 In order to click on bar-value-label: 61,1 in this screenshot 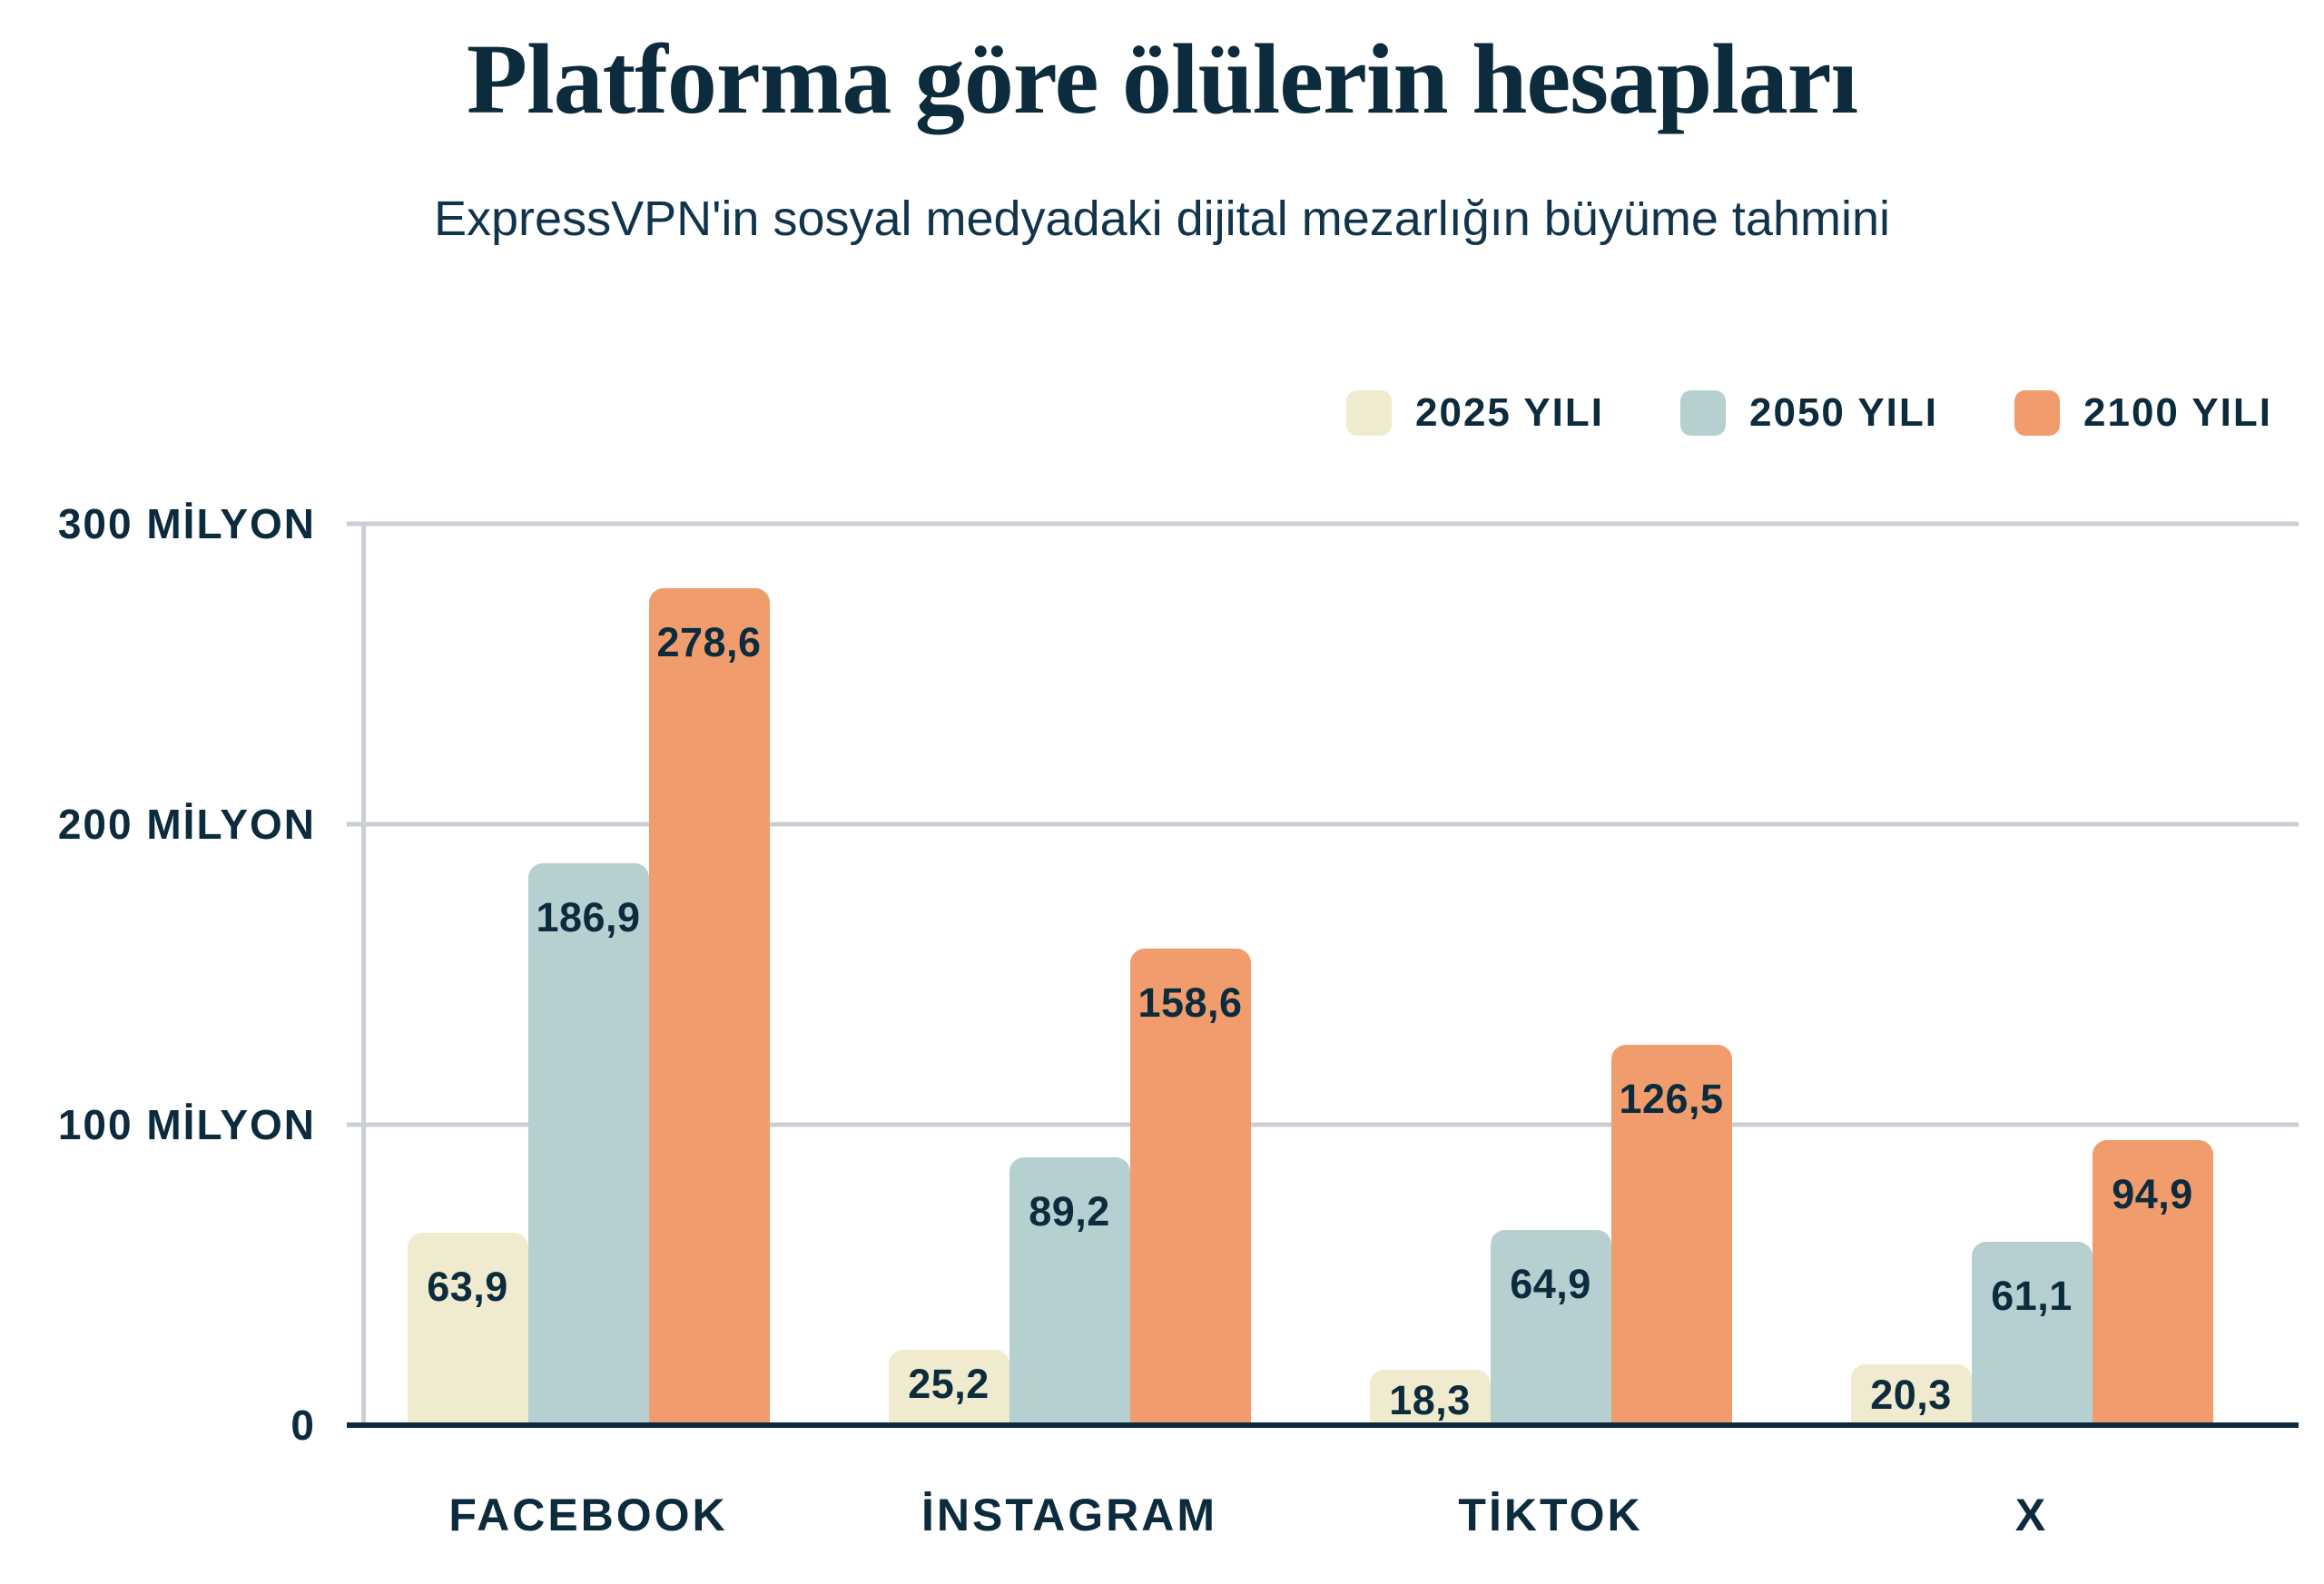, I will do `click(2032, 1295)`.